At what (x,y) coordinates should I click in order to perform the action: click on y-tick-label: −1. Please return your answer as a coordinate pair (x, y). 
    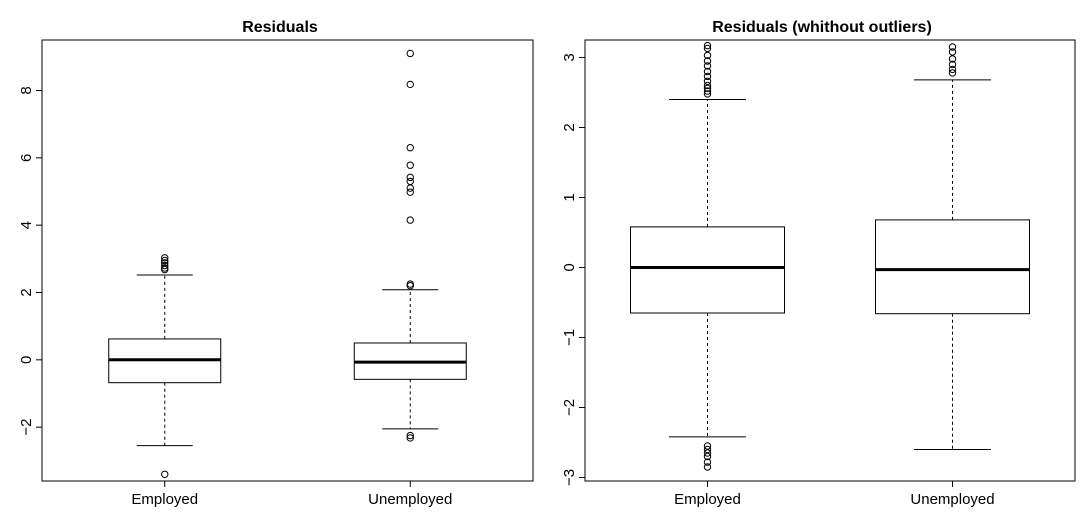
    Looking at the image, I should click on (569, 337).